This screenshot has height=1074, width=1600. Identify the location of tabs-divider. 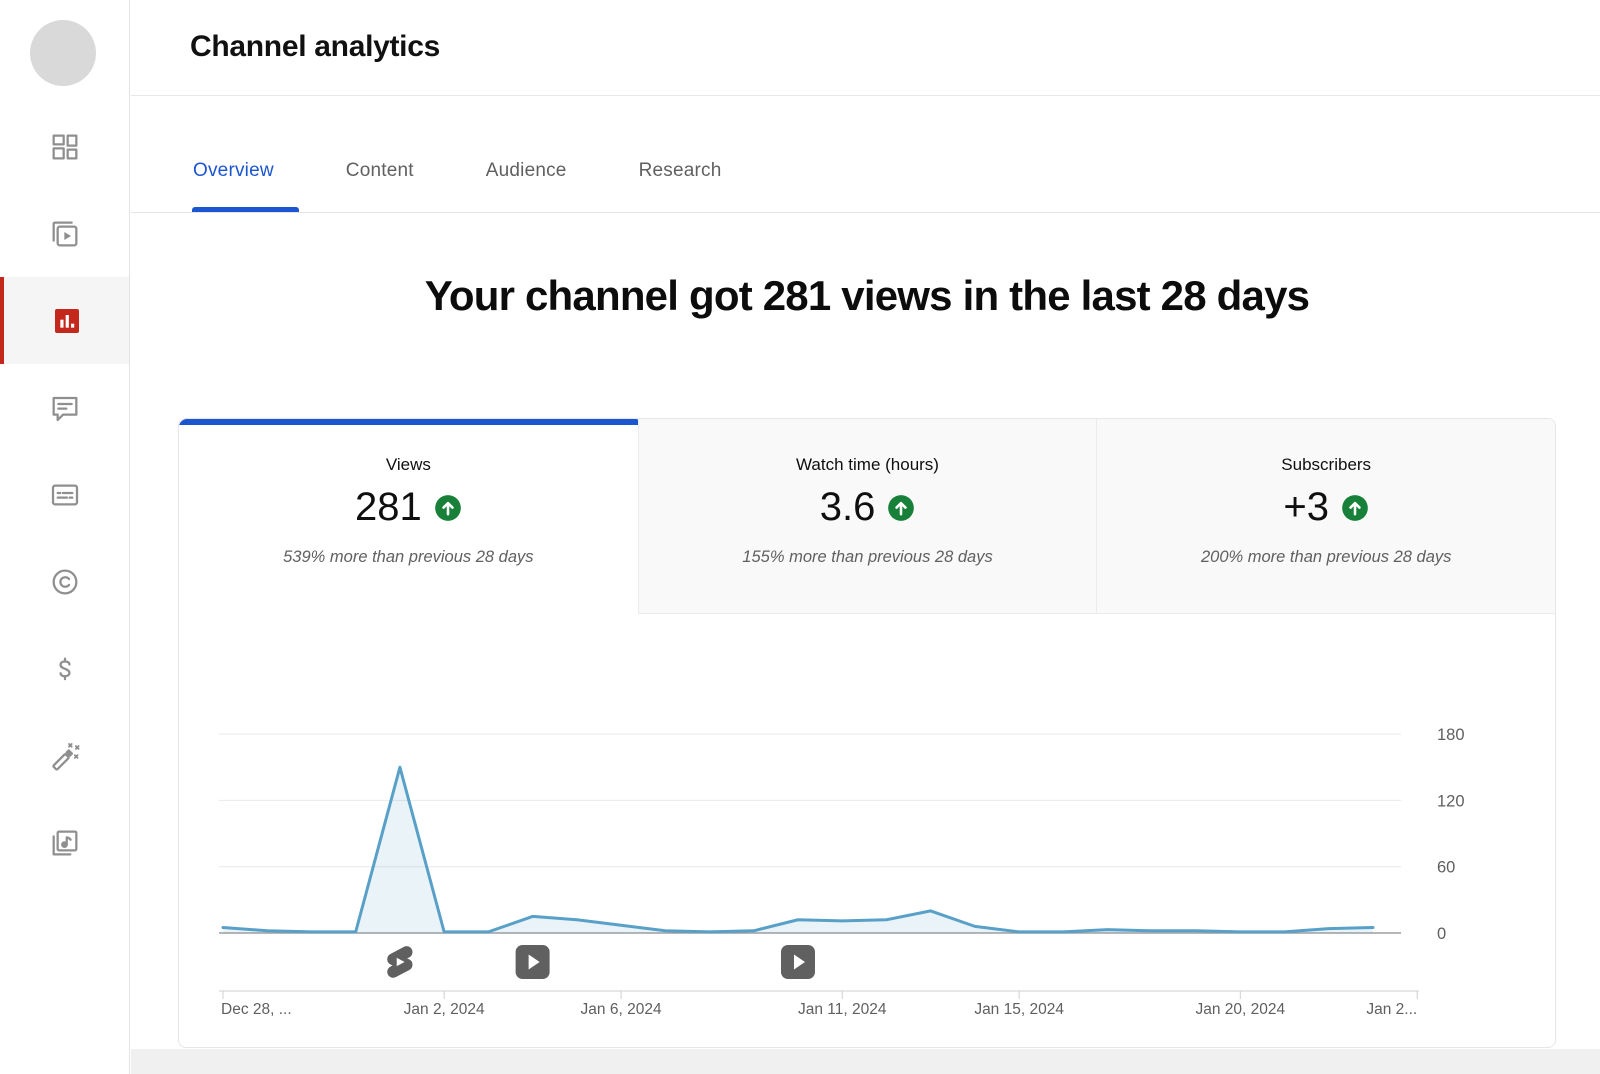
(865, 212).